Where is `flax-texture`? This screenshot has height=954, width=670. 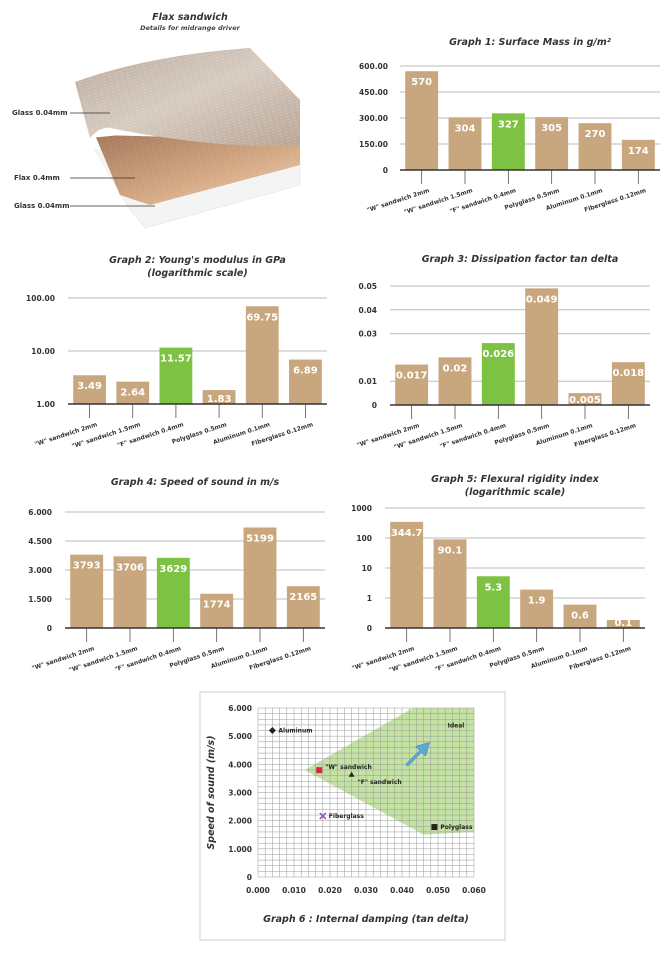
flax-texture is located at coordinates (197, 170).